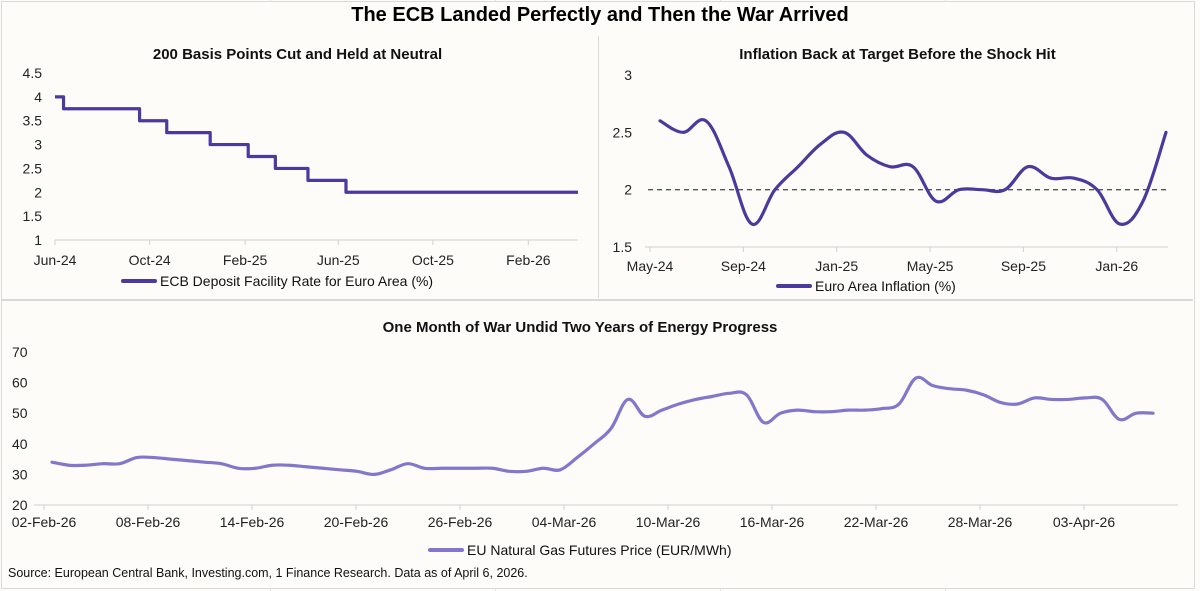  Describe the element at coordinates (668, 522) in the screenshot. I see `x-tick-label: 10-Mar-26` at that location.